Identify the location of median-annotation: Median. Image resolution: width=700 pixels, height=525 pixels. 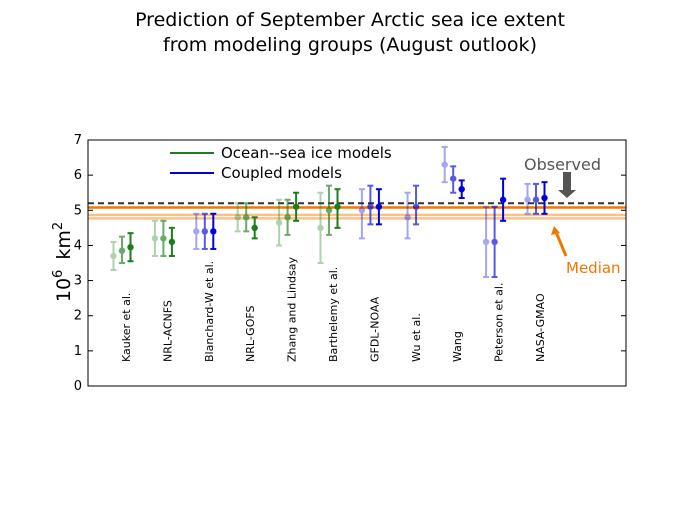
(586, 251).